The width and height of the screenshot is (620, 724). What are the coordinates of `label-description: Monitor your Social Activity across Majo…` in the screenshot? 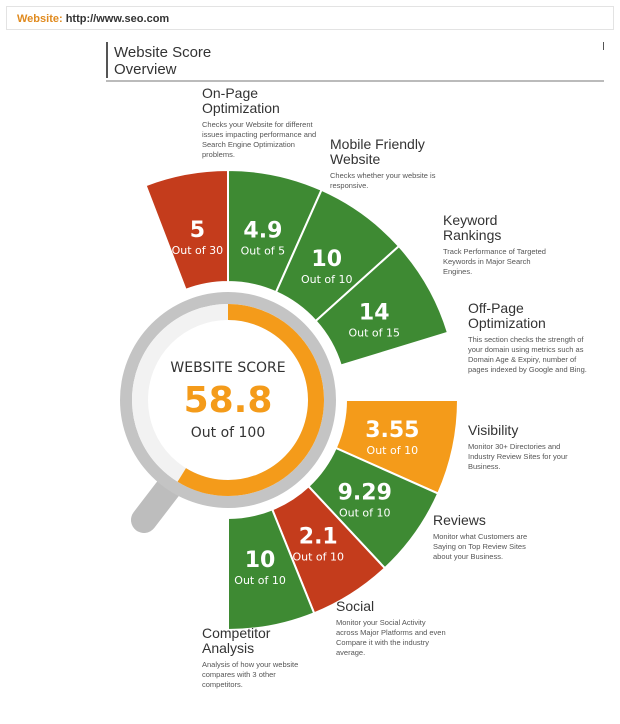 It's located at (391, 637).